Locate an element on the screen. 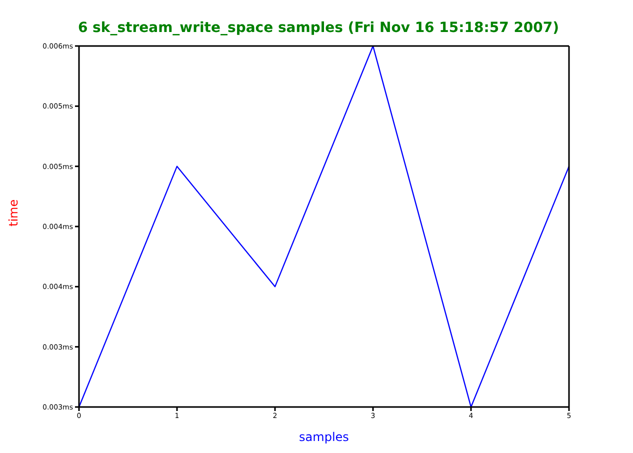 The image size is (633, 453). x-axis-title: samples is located at coordinates (324, 437).